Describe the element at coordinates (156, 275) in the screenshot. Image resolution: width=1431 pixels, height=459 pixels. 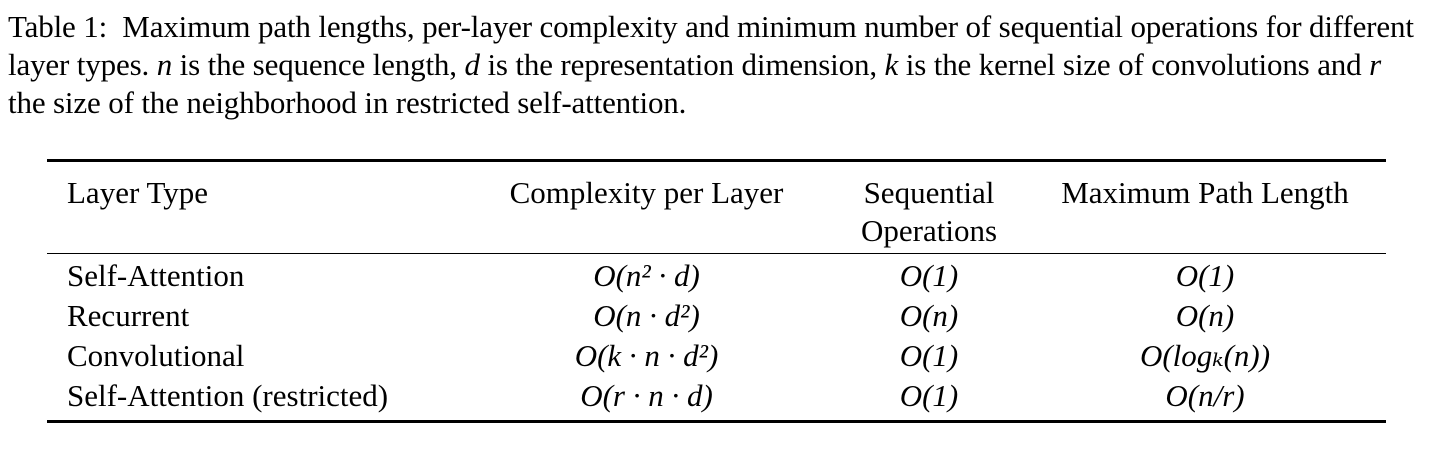
I see `cell-layer-type: Self-Attention` at that location.